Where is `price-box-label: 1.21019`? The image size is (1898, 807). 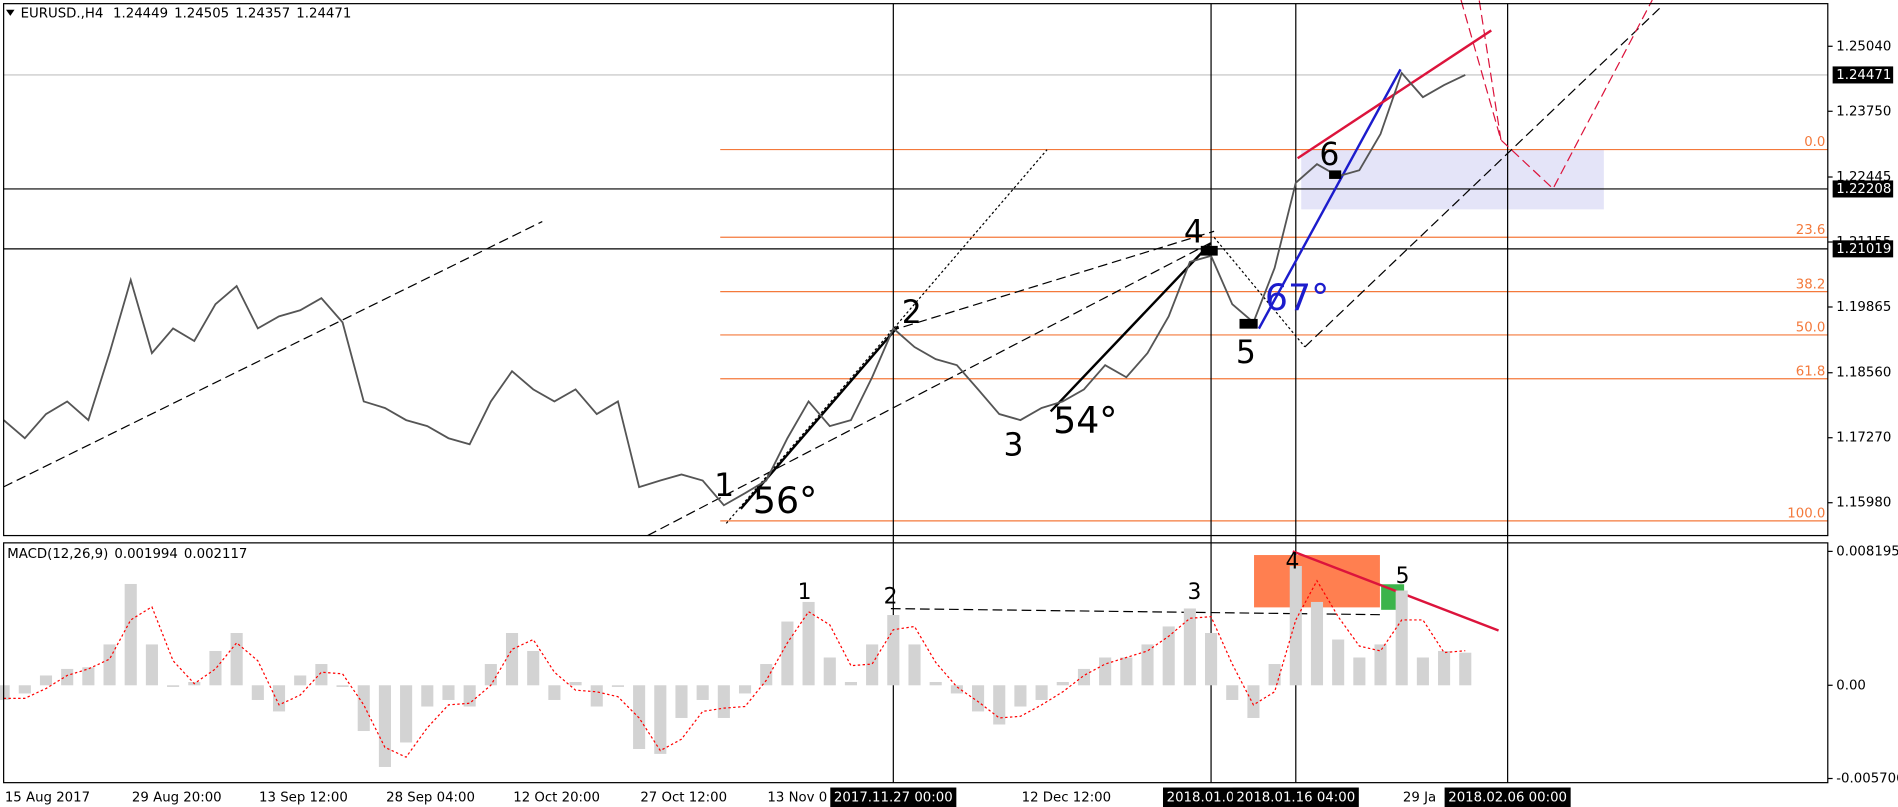
price-box-label: 1.21019 is located at coordinates (1863, 249).